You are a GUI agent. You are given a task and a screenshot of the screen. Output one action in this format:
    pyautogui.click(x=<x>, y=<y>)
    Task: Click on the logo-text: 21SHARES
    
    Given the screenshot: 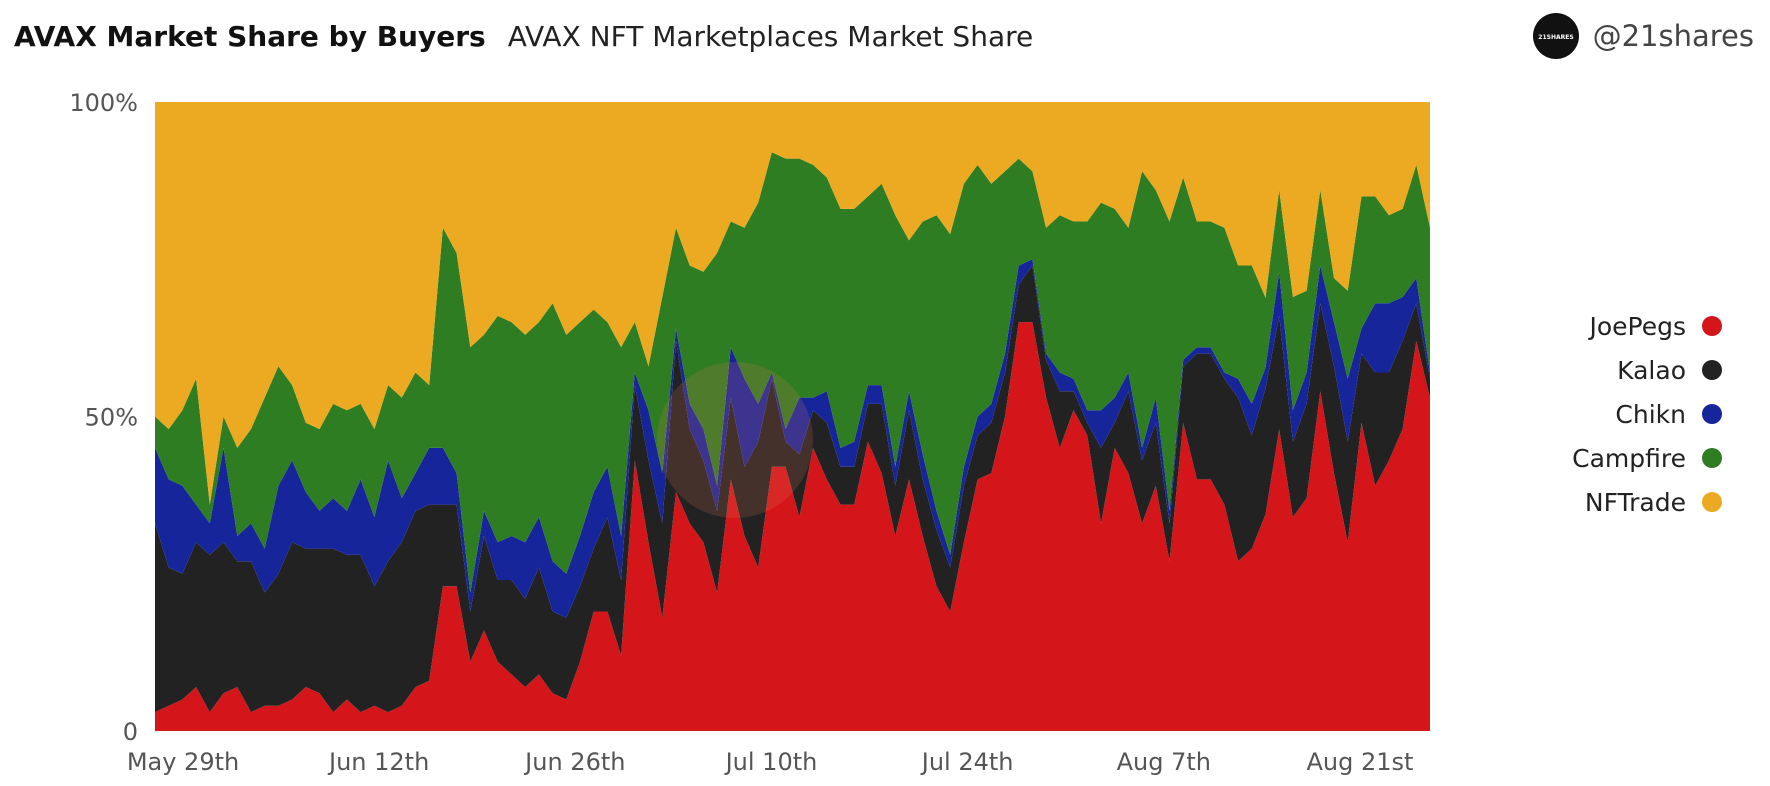 What is the action you would take?
    pyautogui.click(x=1555, y=37)
    